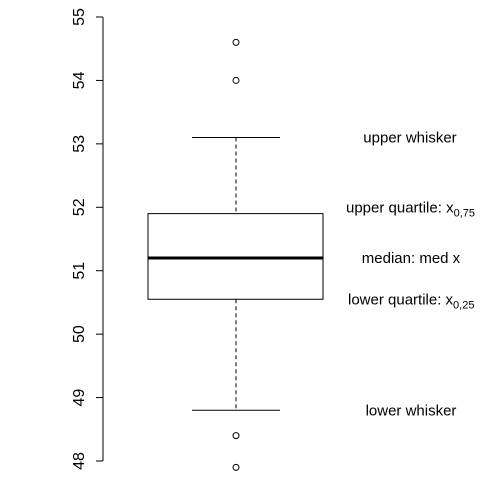 The image size is (480, 480). What do you see at coordinates (411, 410) in the screenshot?
I see `annotation-lower-whisker: lower whisker` at bounding box center [411, 410].